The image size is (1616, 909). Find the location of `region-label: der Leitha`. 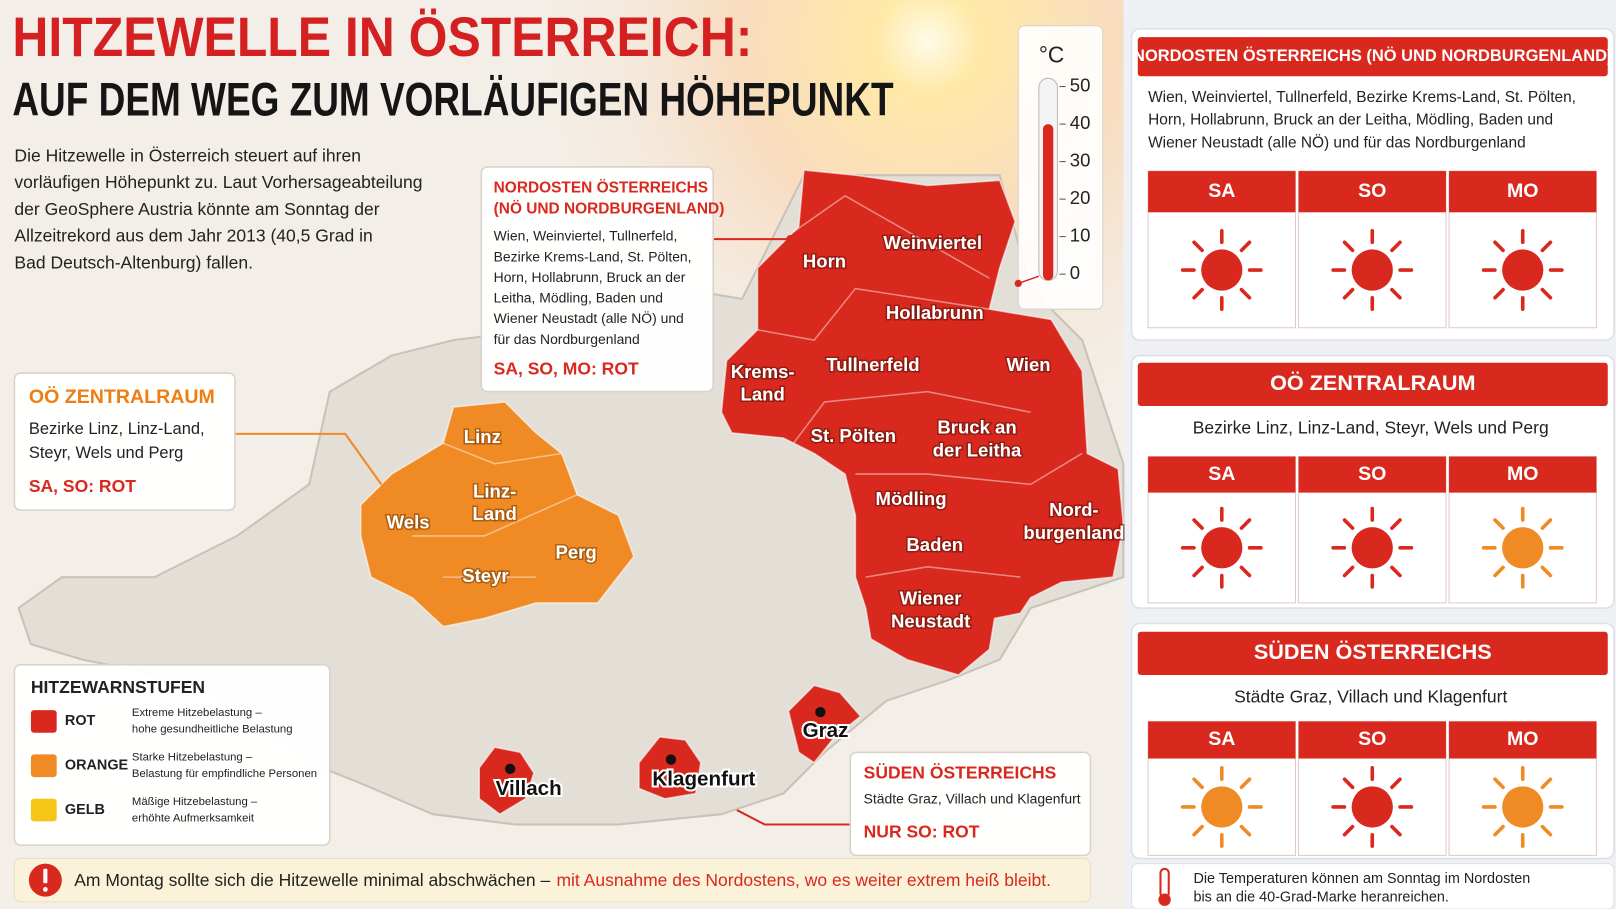

region-label: der Leitha is located at coordinates (977, 449).